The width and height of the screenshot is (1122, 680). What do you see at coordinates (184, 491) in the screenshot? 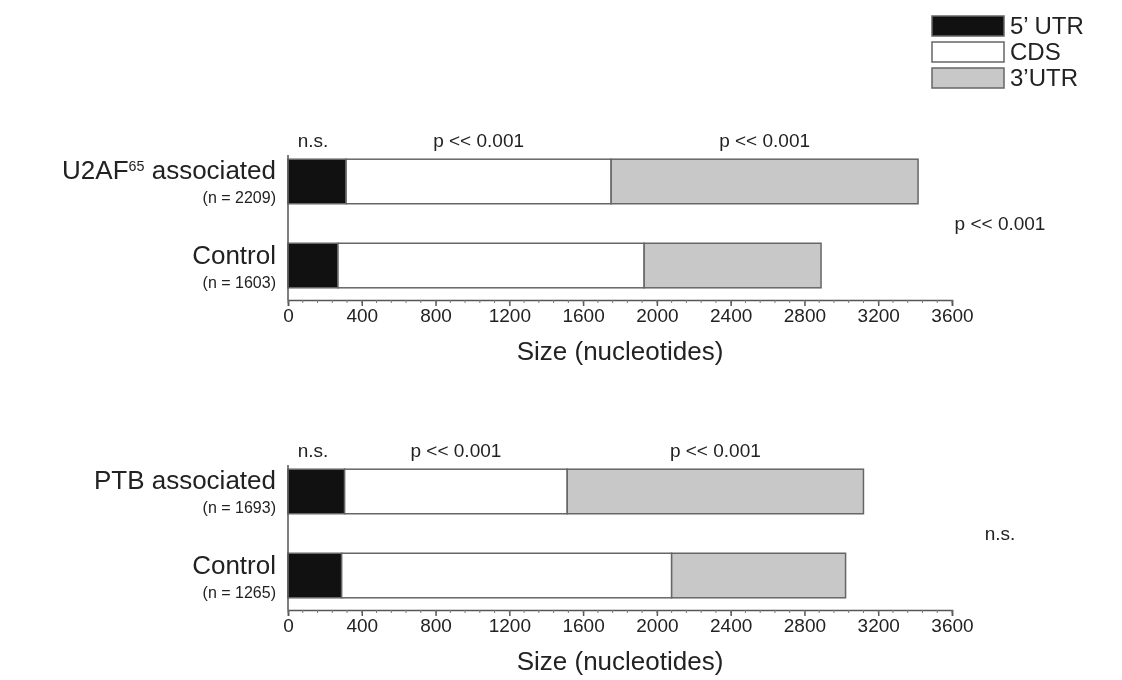
I see `y-tick-label: PTB associated (n = 1693)` at bounding box center [184, 491].